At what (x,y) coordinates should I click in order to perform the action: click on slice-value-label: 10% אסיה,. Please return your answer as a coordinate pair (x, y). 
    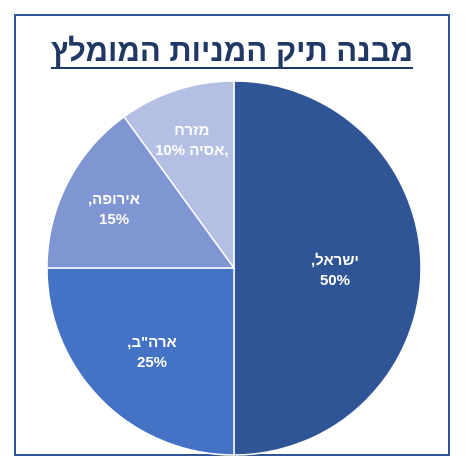
    Looking at the image, I should click on (191, 150).